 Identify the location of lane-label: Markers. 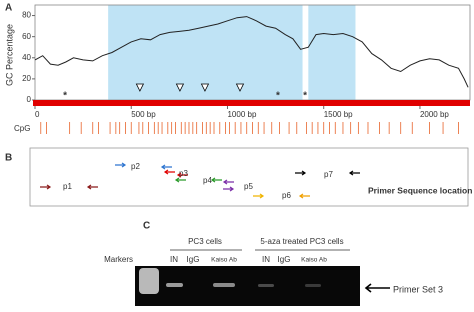
(118, 259).